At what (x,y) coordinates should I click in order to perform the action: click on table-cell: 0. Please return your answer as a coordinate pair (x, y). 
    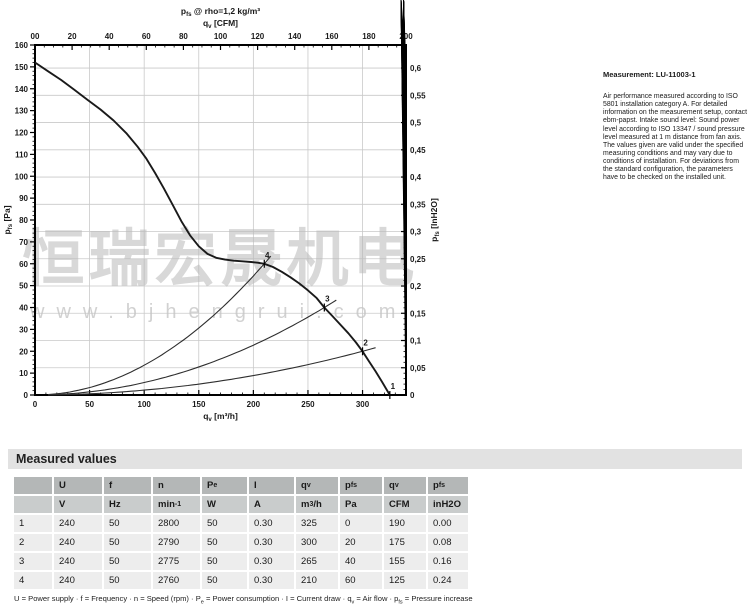
    Looking at the image, I should click on (361, 523).